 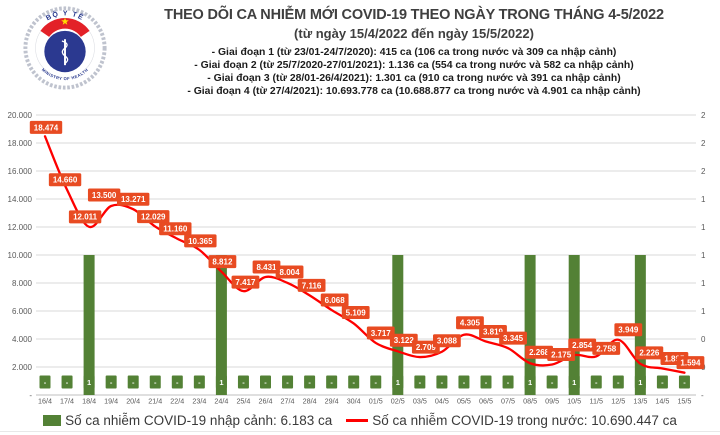 What do you see at coordinates (640, 401) in the screenshot?
I see `x-axis-tick: 13/5` at bounding box center [640, 401].